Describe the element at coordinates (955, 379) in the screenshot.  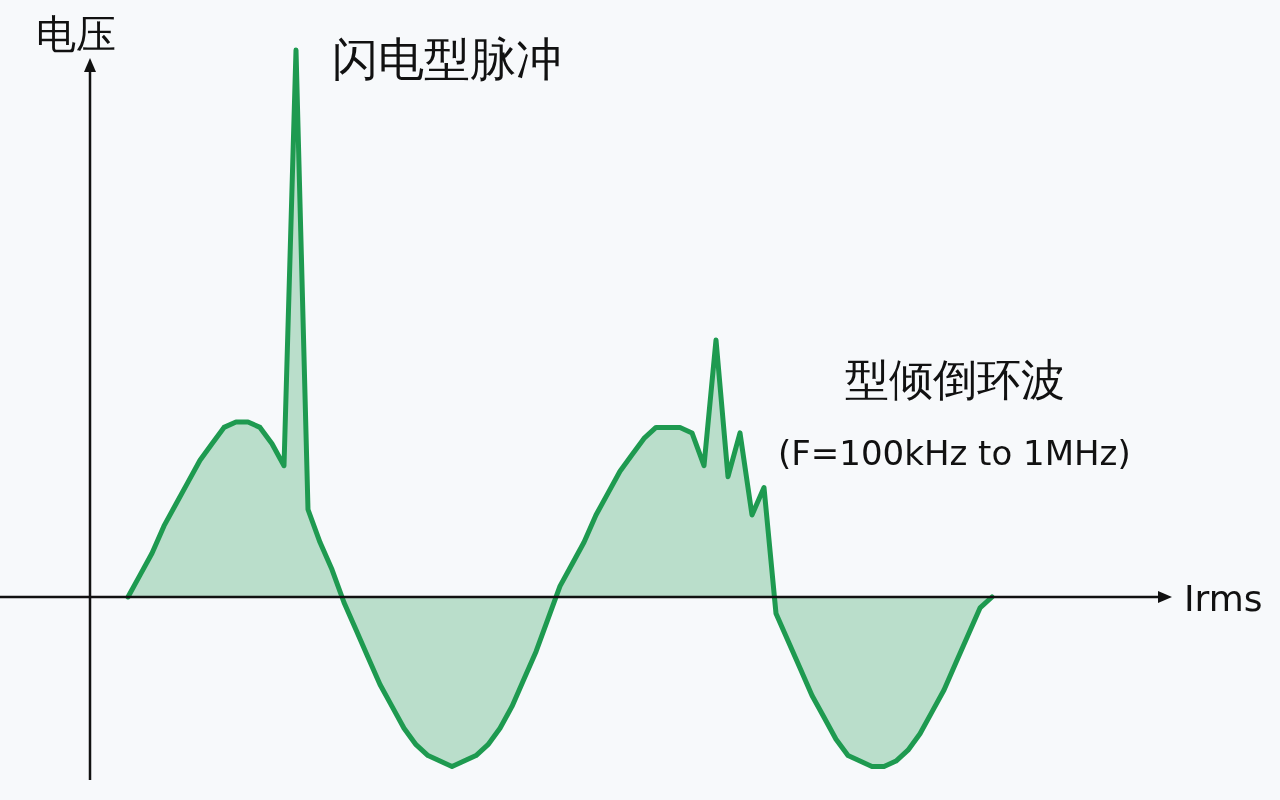
I see `annotation: 型倾倒环波` at that location.